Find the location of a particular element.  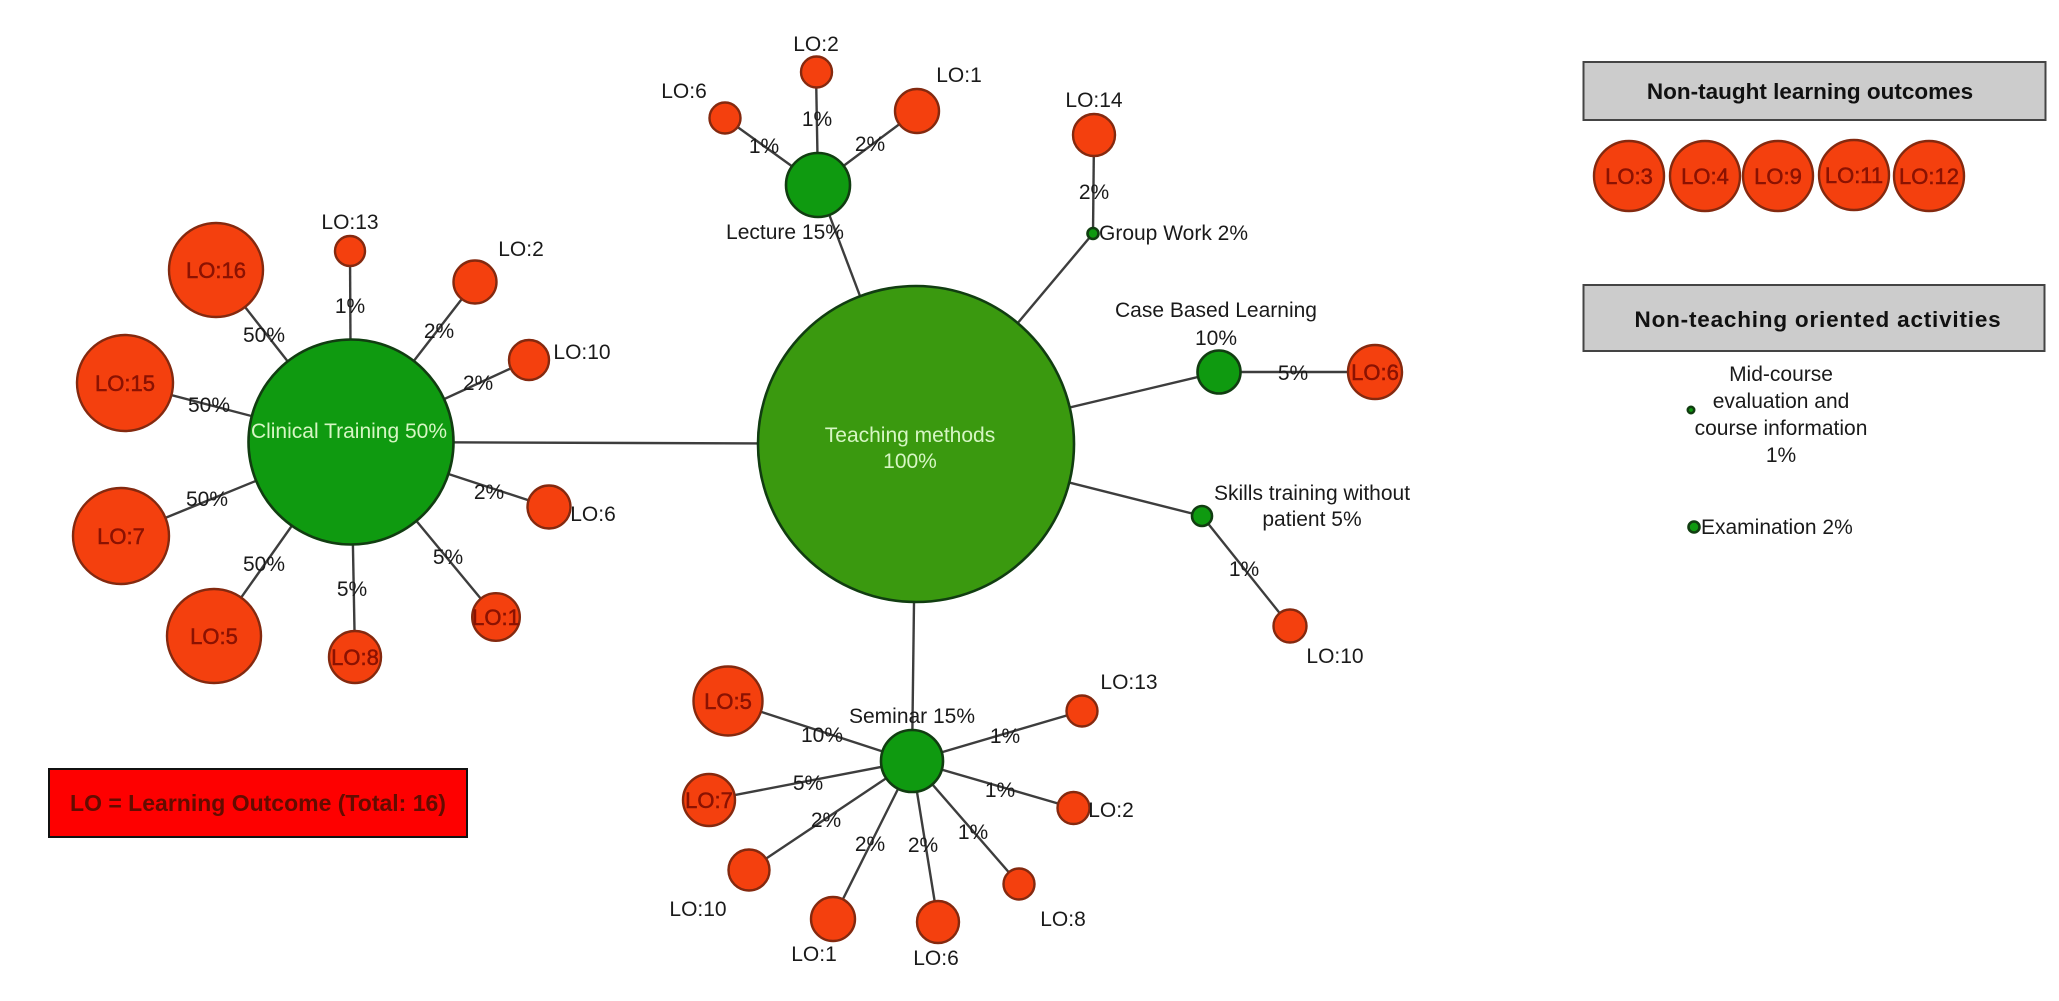

svg-text:Non-teaching oriented activiti: Non-teaching oriented activities is located at coordinates (1818, 319).